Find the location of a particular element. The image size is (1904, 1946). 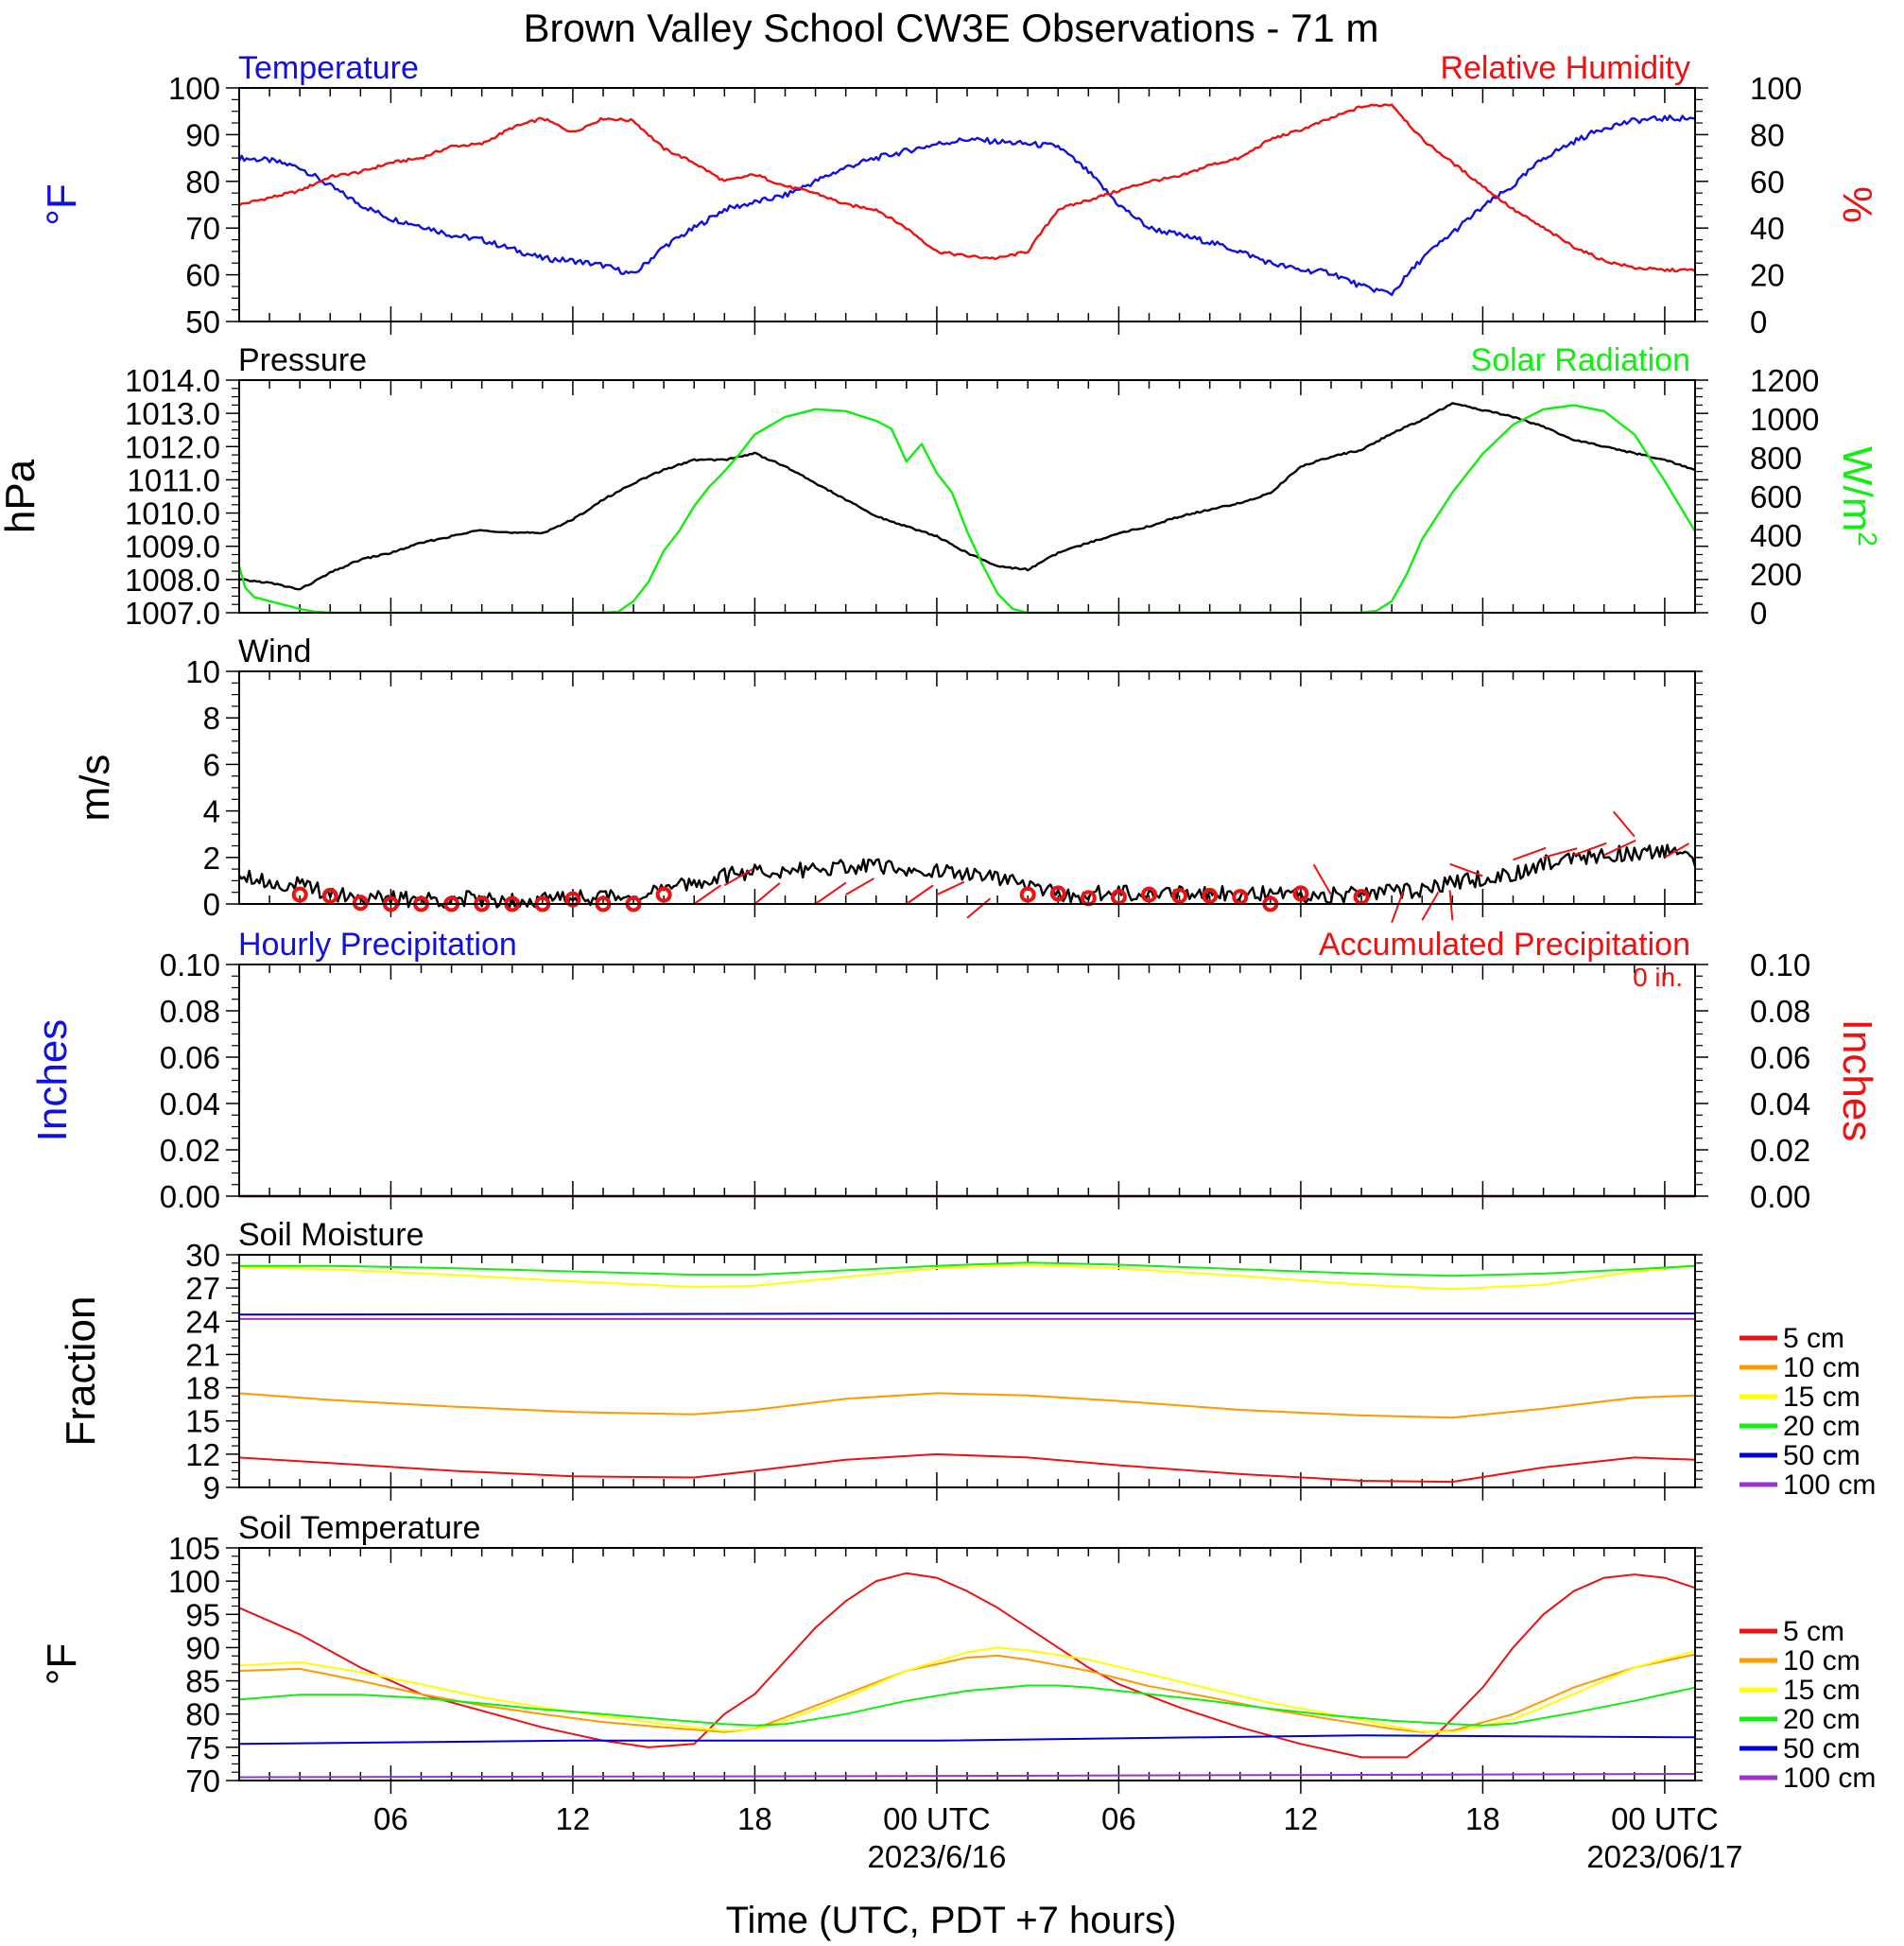

legend-label: 5 cm is located at coordinates (1813, 1632).